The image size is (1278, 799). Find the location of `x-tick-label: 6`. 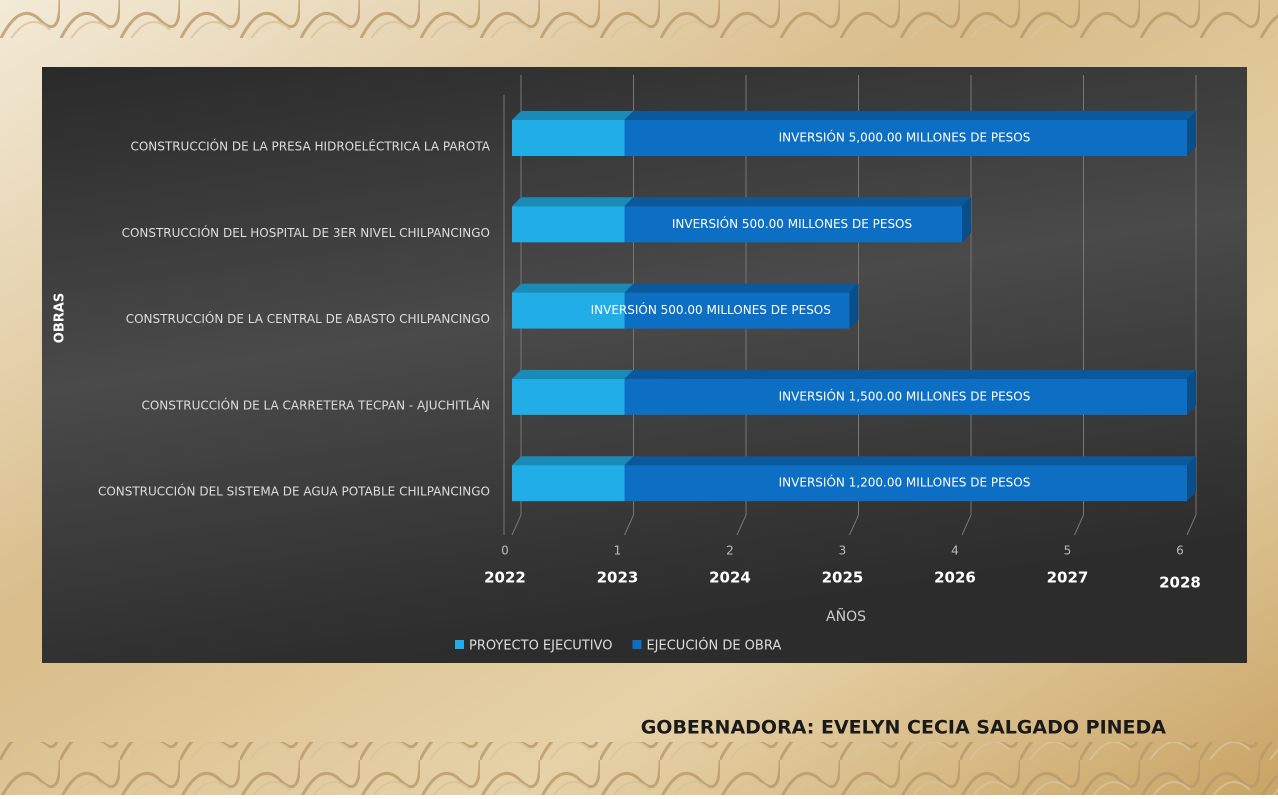

x-tick-label: 6 is located at coordinates (1180, 551).